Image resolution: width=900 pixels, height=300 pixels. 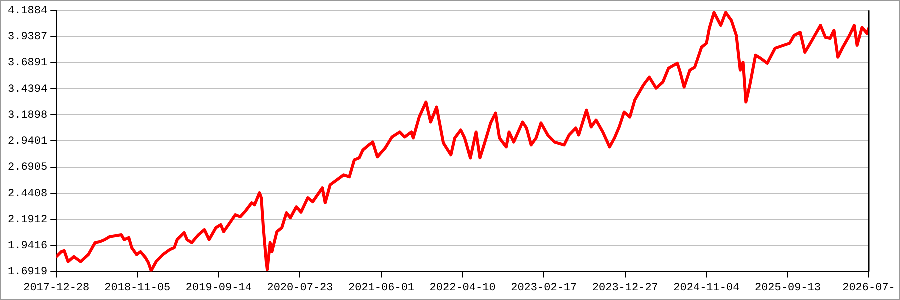 I want to click on y-tick-label: 3.1898, so click(x=28, y=116).